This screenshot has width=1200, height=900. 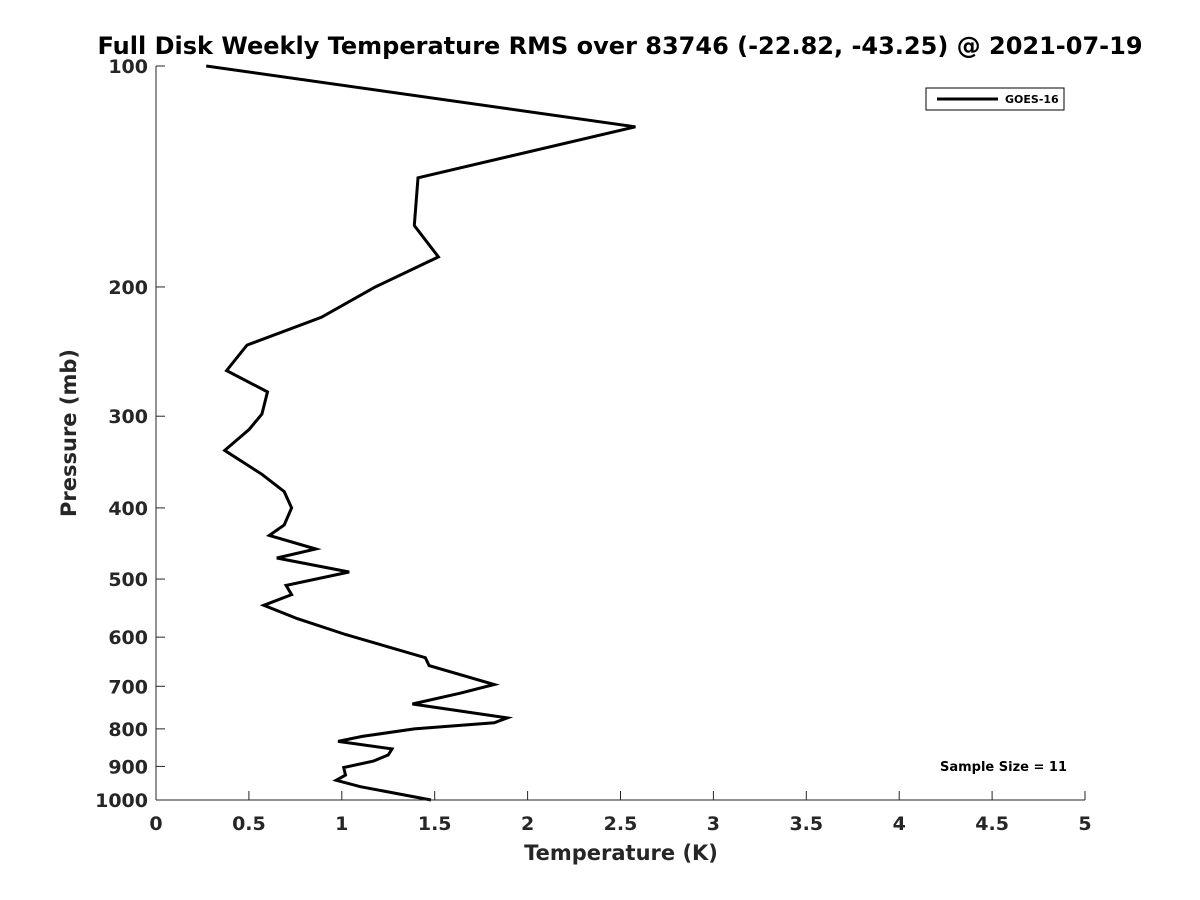 What do you see at coordinates (1032, 99) in the screenshot?
I see `legend-label-goes-16: GOES-16` at bounding box center [1032, 99].